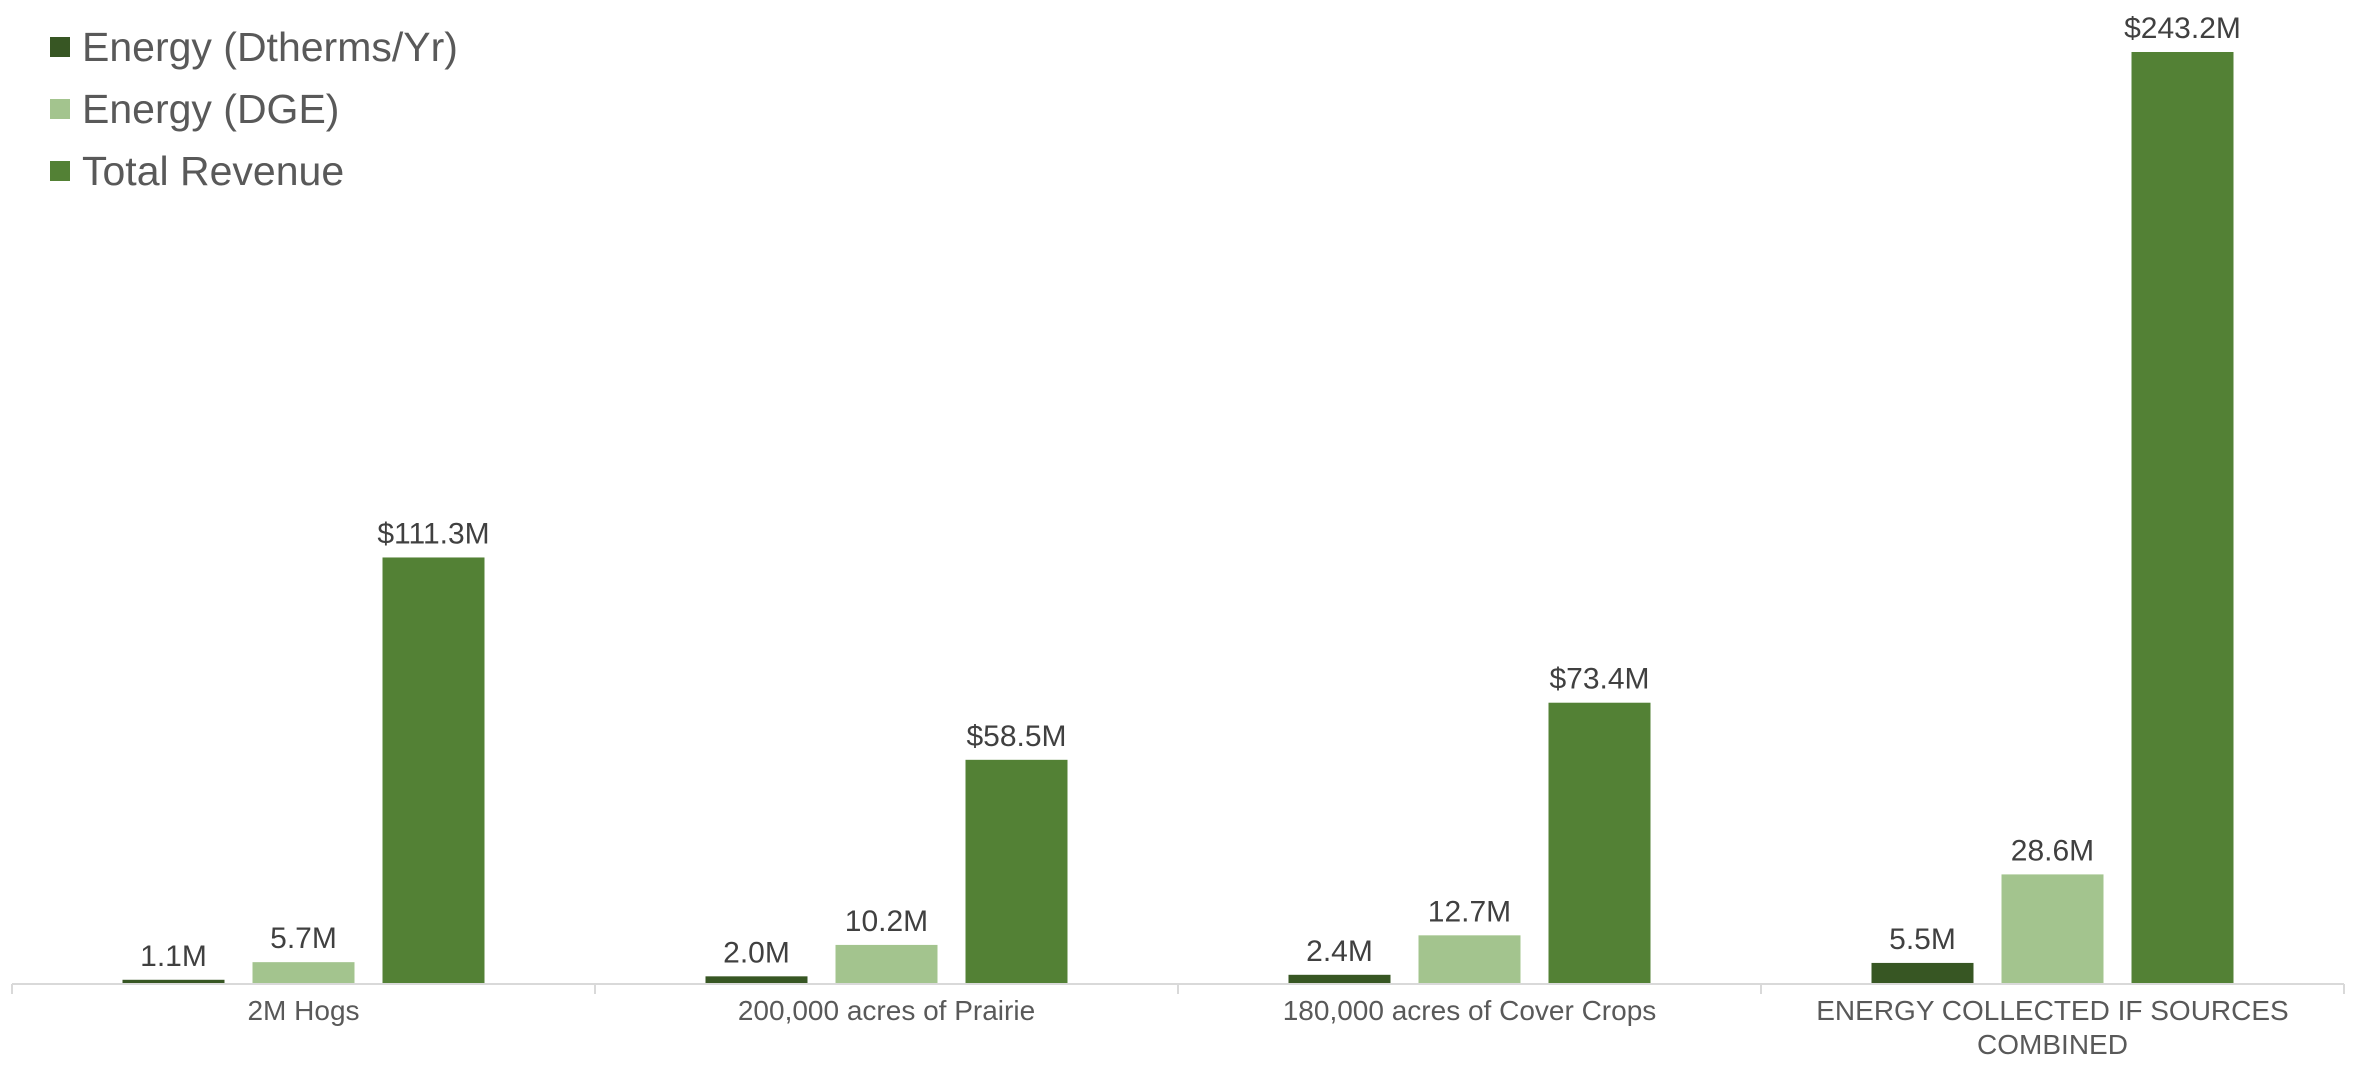 Image resolution: width=2356 pixels, height=1065 pixels. What do you see at coordinates (1016, 736) in the screenshot?
I see `data-label: $58.5M` at bounding box center [1016, 736].